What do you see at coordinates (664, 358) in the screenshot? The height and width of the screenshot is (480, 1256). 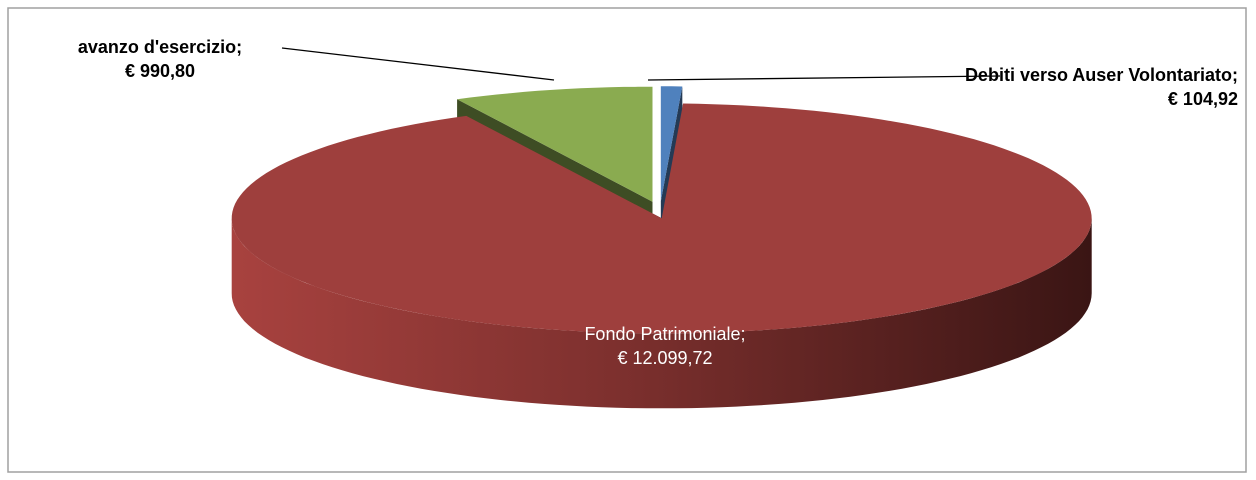 I see `value-label: € 12.099,72` at bounding box center [664, 358].